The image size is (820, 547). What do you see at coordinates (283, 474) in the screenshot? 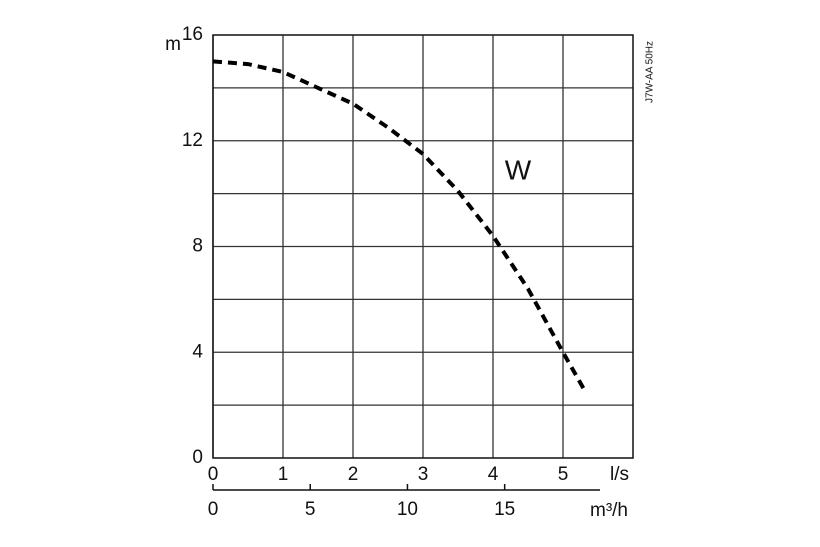
I see `x-tick-label: 1` at bounding box center [283, 474].